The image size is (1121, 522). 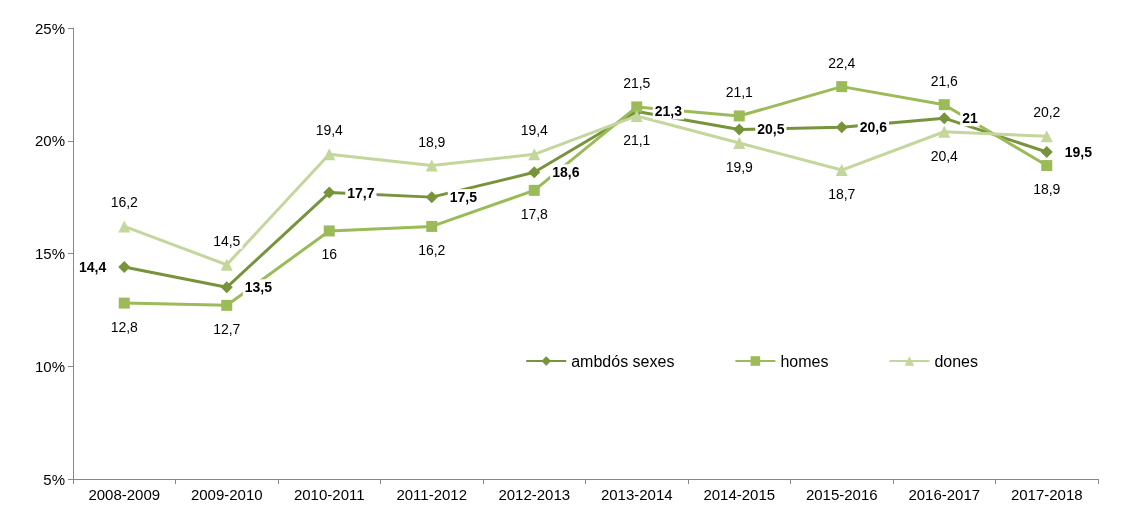 I want to click on data-label: 20,4, so click(x=944, y=155).